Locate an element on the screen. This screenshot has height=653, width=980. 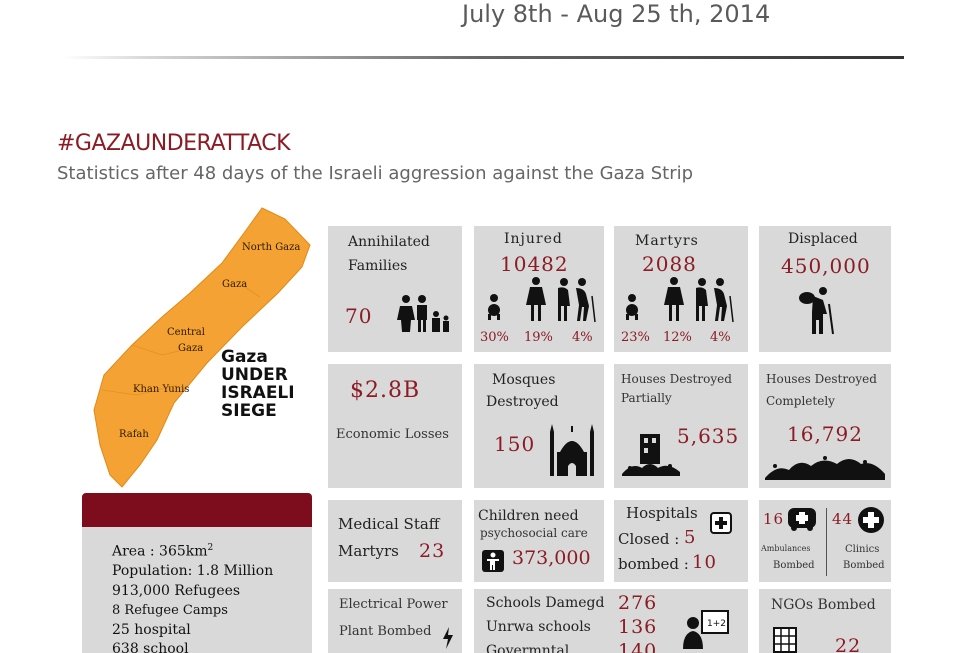
siege-line-2: UNDER is located at coordinates (254, 375).